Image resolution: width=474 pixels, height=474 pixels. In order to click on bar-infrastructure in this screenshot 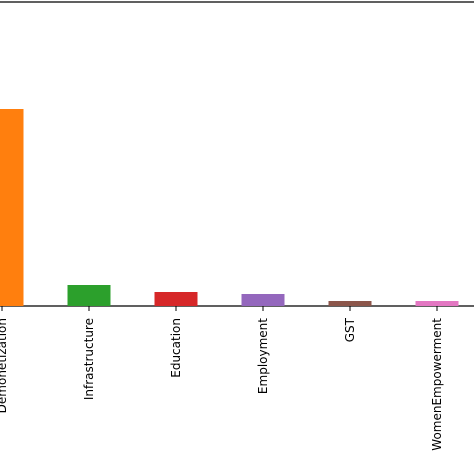, I will do `click(89, 295)`.